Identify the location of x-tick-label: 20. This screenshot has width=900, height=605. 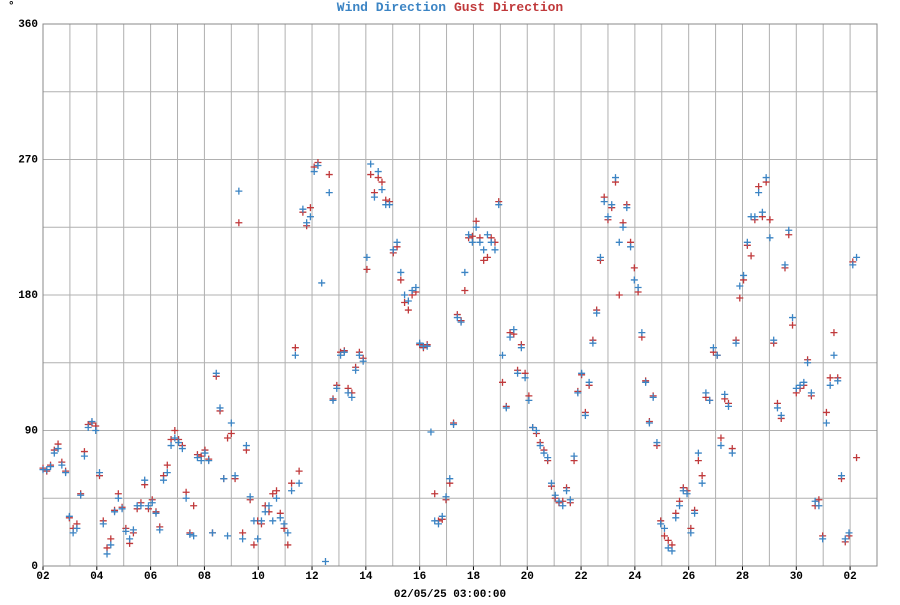
(527, 577).